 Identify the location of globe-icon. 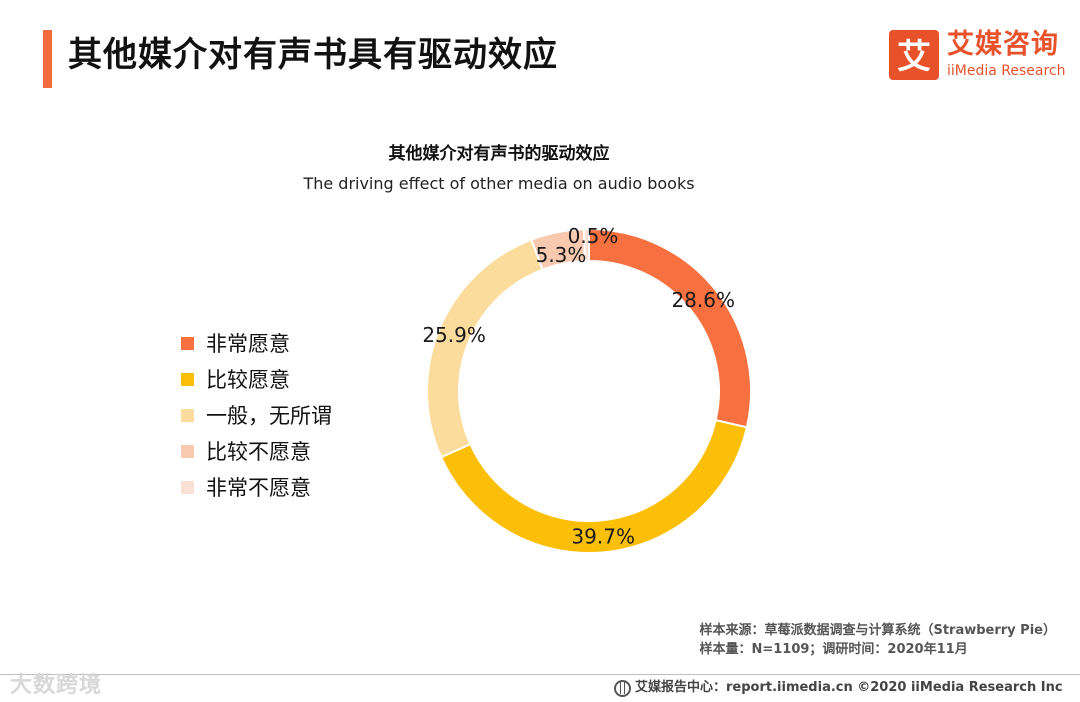
(622, 688).